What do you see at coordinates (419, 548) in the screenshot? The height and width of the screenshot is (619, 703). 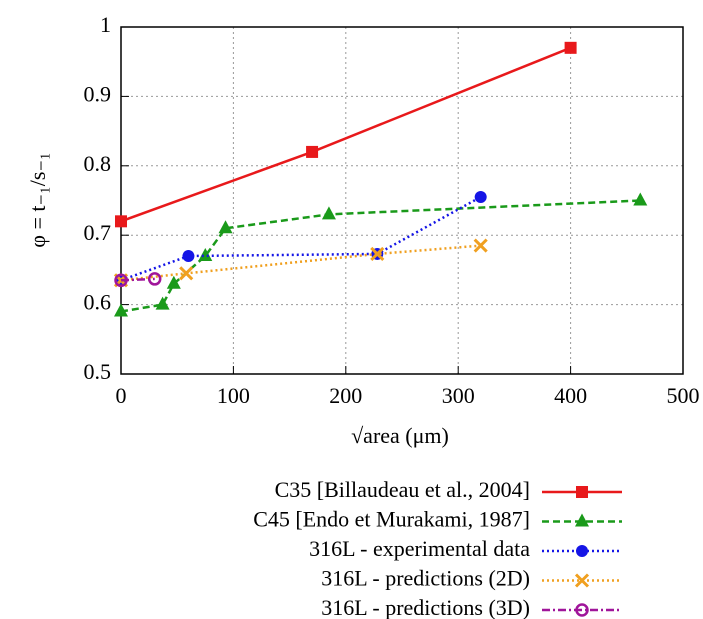 I see `legend-label: 316L - experimental data` at bounding box center [419, 548].